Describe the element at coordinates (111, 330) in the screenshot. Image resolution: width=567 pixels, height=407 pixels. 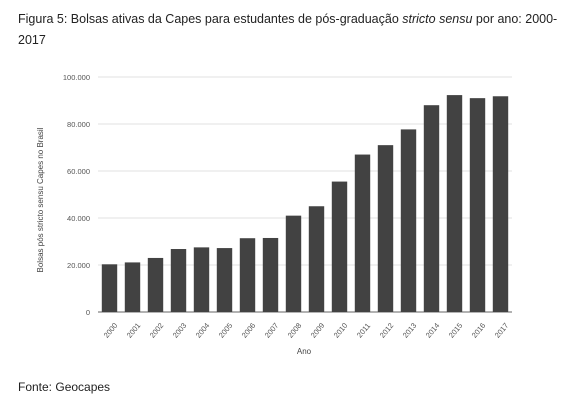
I see `x-tick-label: 2000` at that location.